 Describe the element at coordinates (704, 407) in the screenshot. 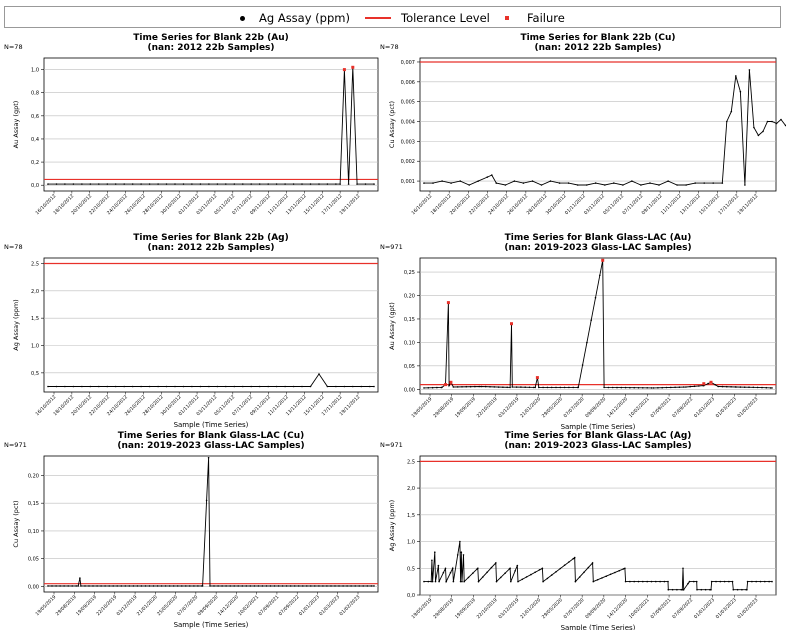

I see `x-tick-label: 01/01/2023` at that location.